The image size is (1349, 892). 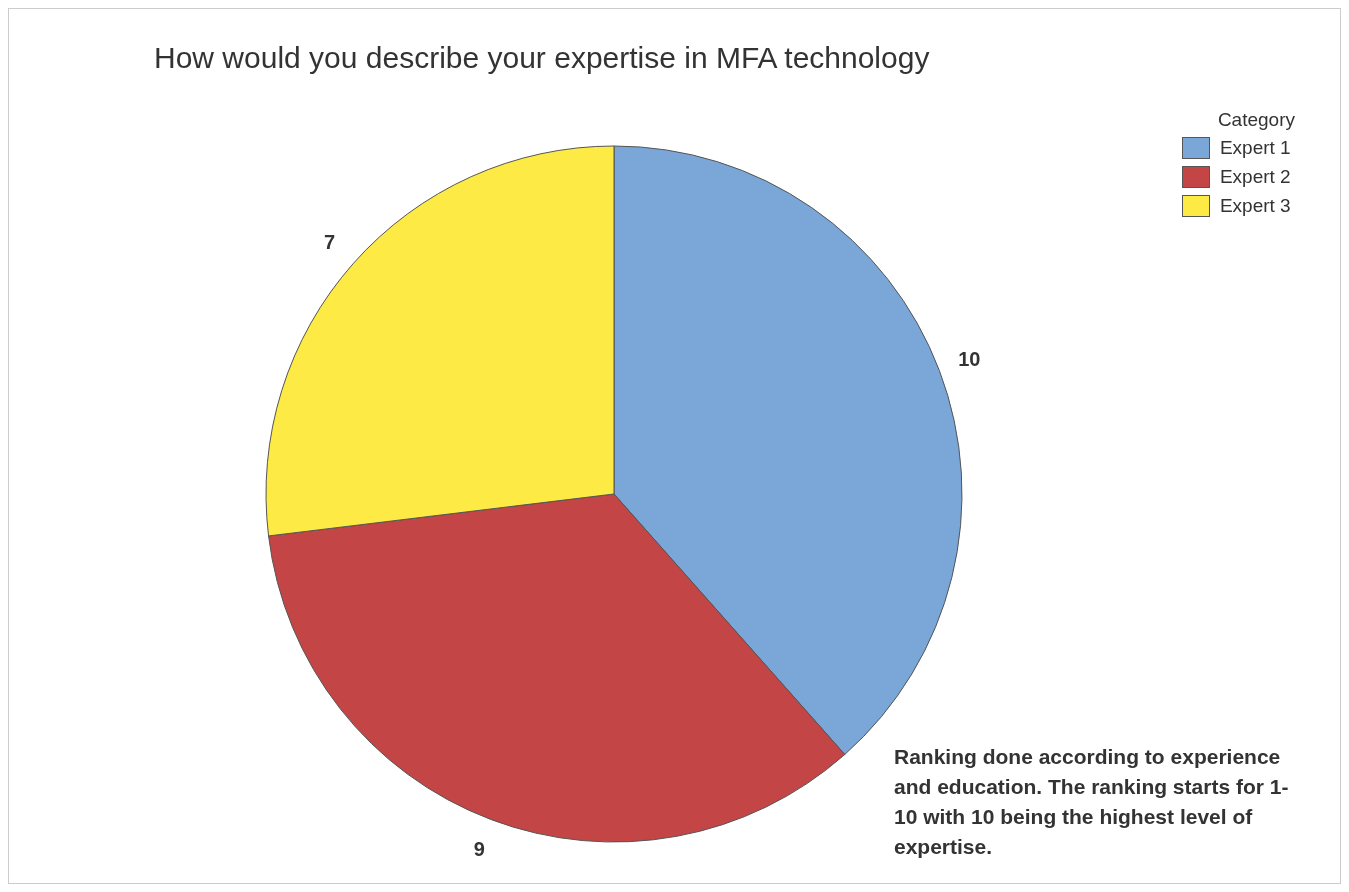 I want to click on legend-label: Expert 1, so click(x=1255, y=147).